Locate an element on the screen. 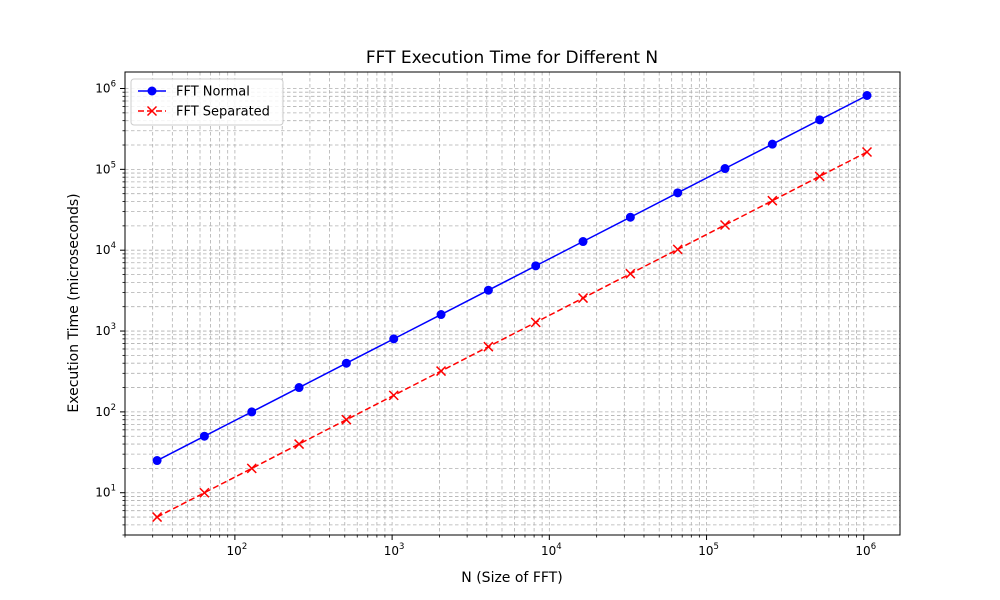 This screenshot has height=600, width=1000. legend-label-fft-separated: FFT Separated is located at coordinates (223, 112).